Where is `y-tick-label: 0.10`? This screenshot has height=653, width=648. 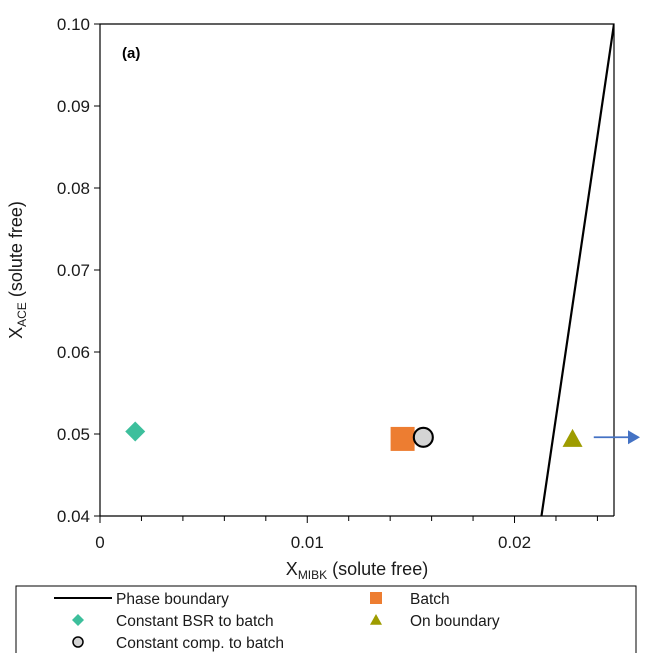 y-tick-label: 0.10 is located at coordinates (73, 24).